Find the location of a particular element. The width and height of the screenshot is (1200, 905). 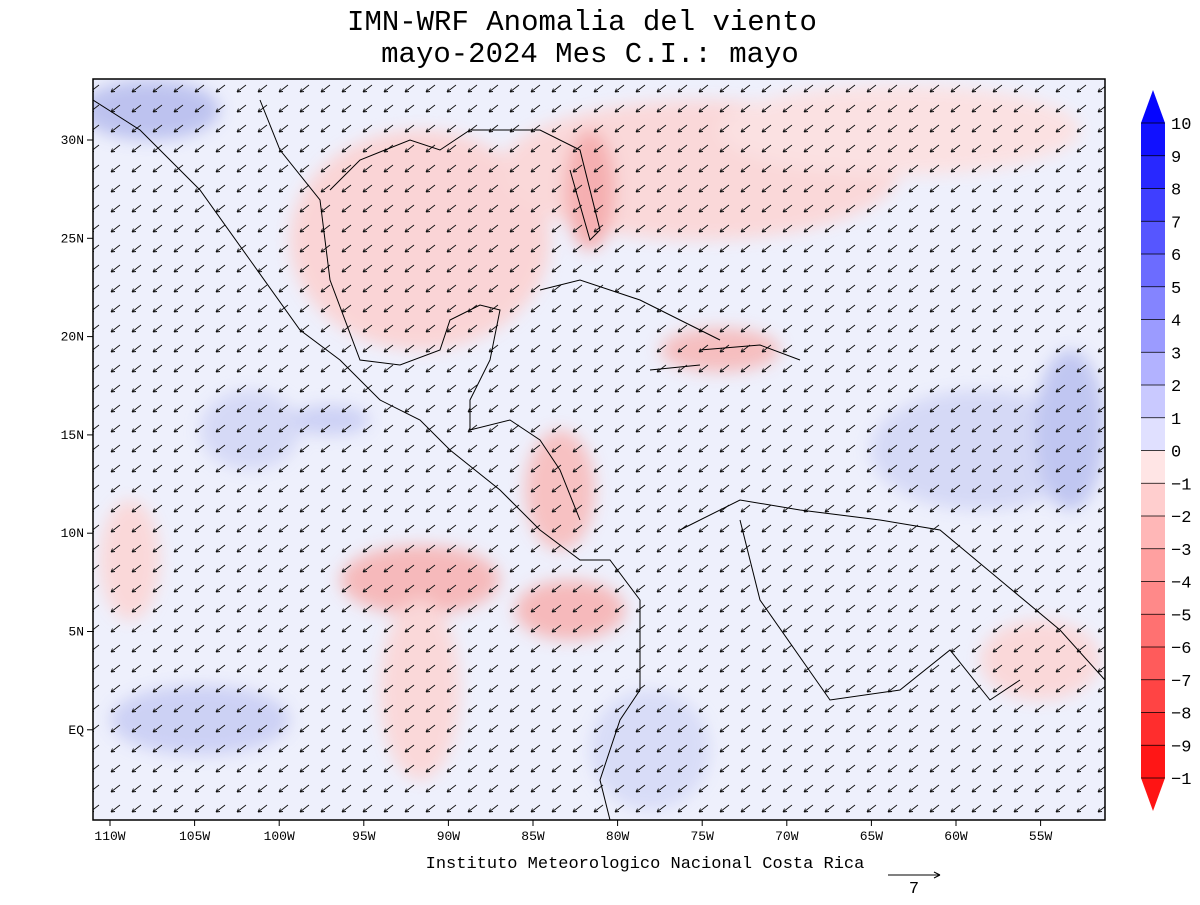

lat-label: 30N is located at coordinates (72, 140).